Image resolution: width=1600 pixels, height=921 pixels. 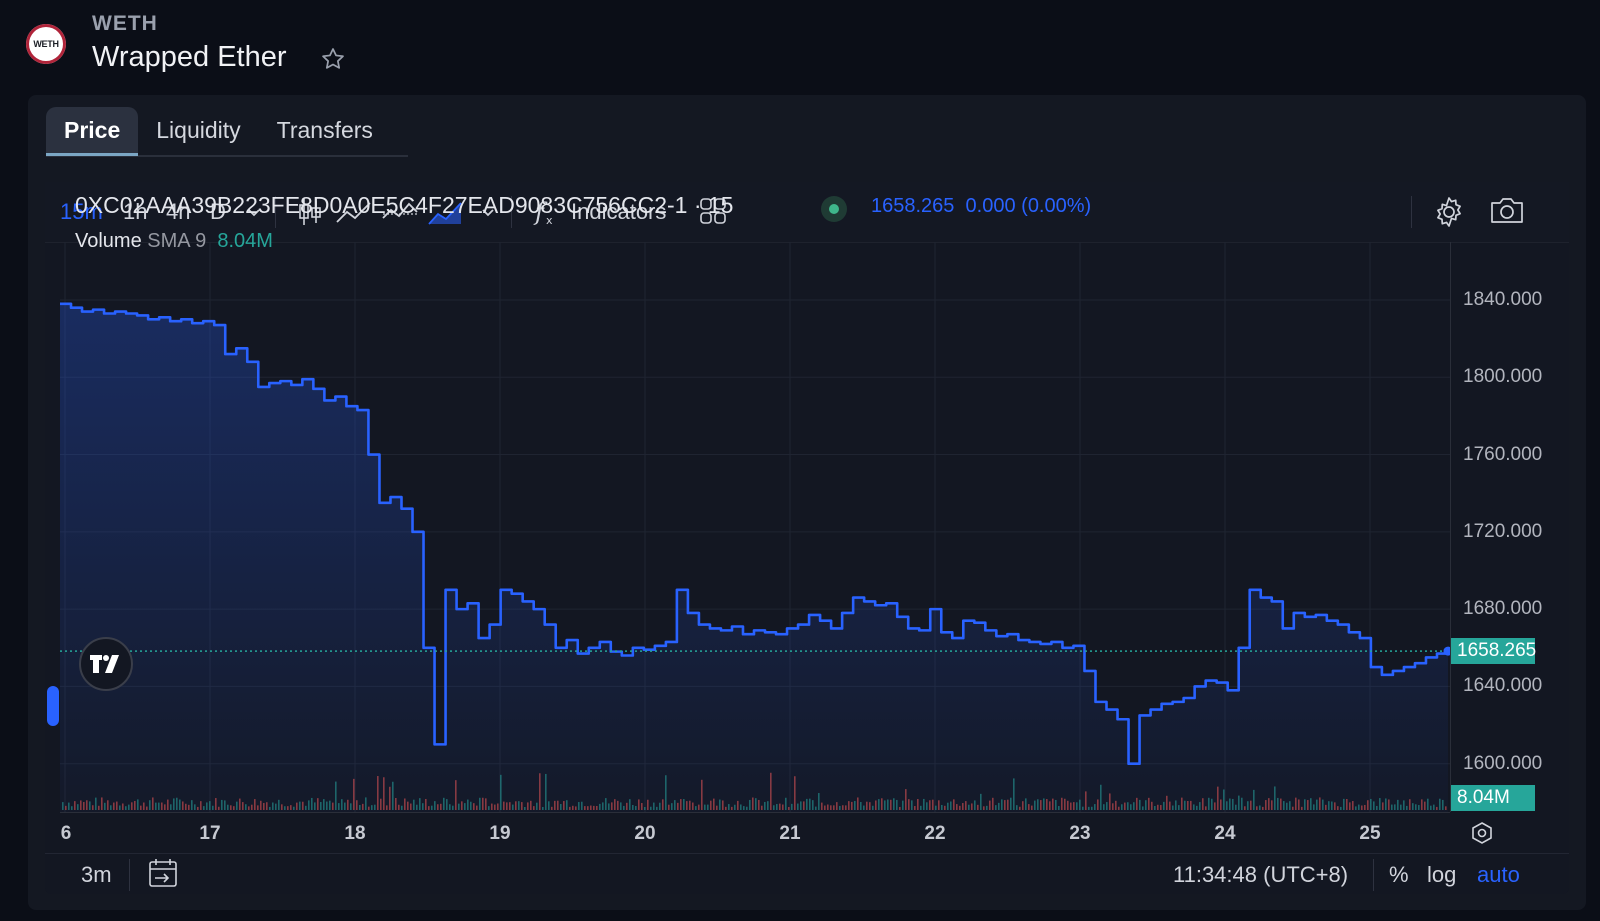 I want to click on price-tick-label: 1720.000, so click(x=1503, y=531).